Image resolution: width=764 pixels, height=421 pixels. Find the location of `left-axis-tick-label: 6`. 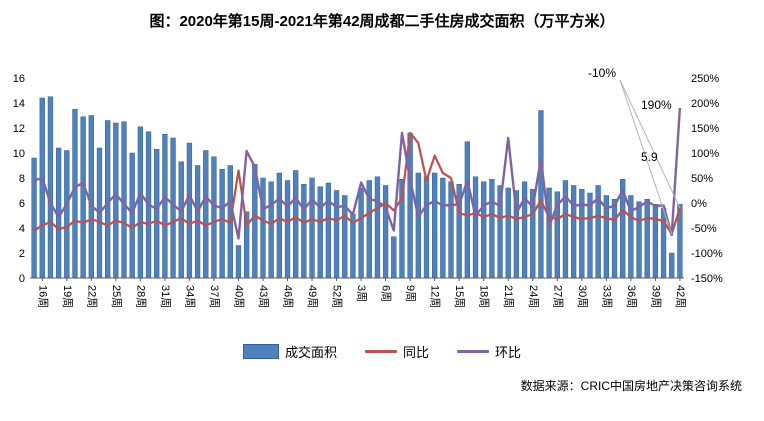

left-axis-tick-label: 6 is located at coordinates (22, 204).